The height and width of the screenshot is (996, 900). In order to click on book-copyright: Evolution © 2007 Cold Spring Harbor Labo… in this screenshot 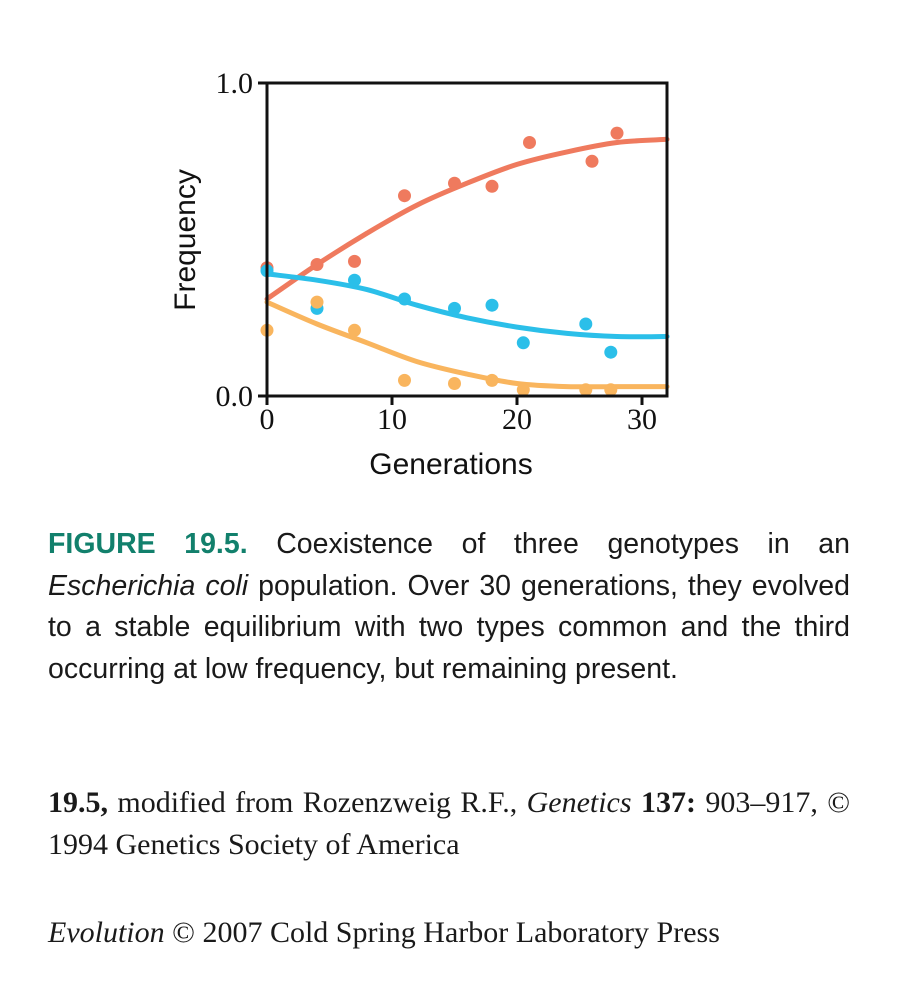, I will do `click(458, 933)`.